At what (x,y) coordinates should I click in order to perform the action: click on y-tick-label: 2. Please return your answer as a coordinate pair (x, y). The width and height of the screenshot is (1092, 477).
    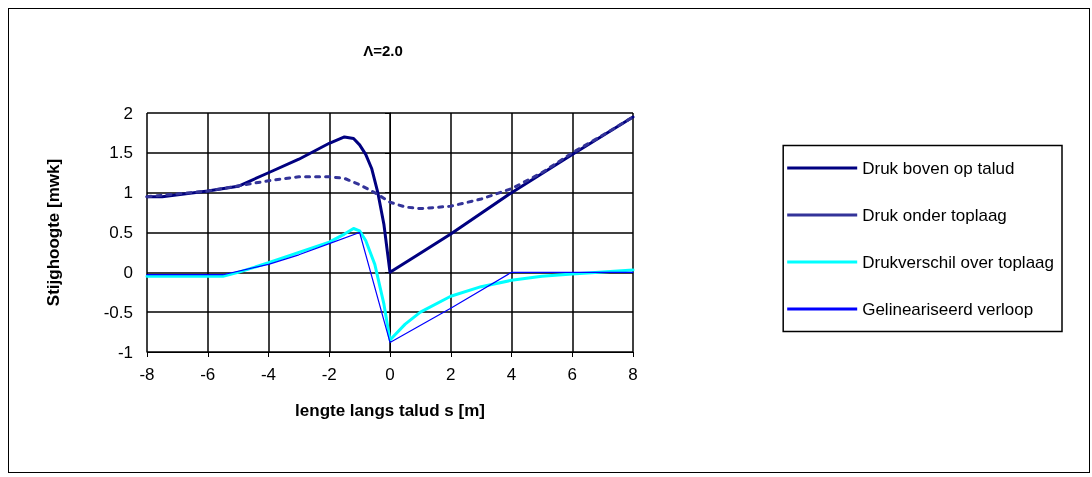
    Looking at the image, I should click on (128, 113).